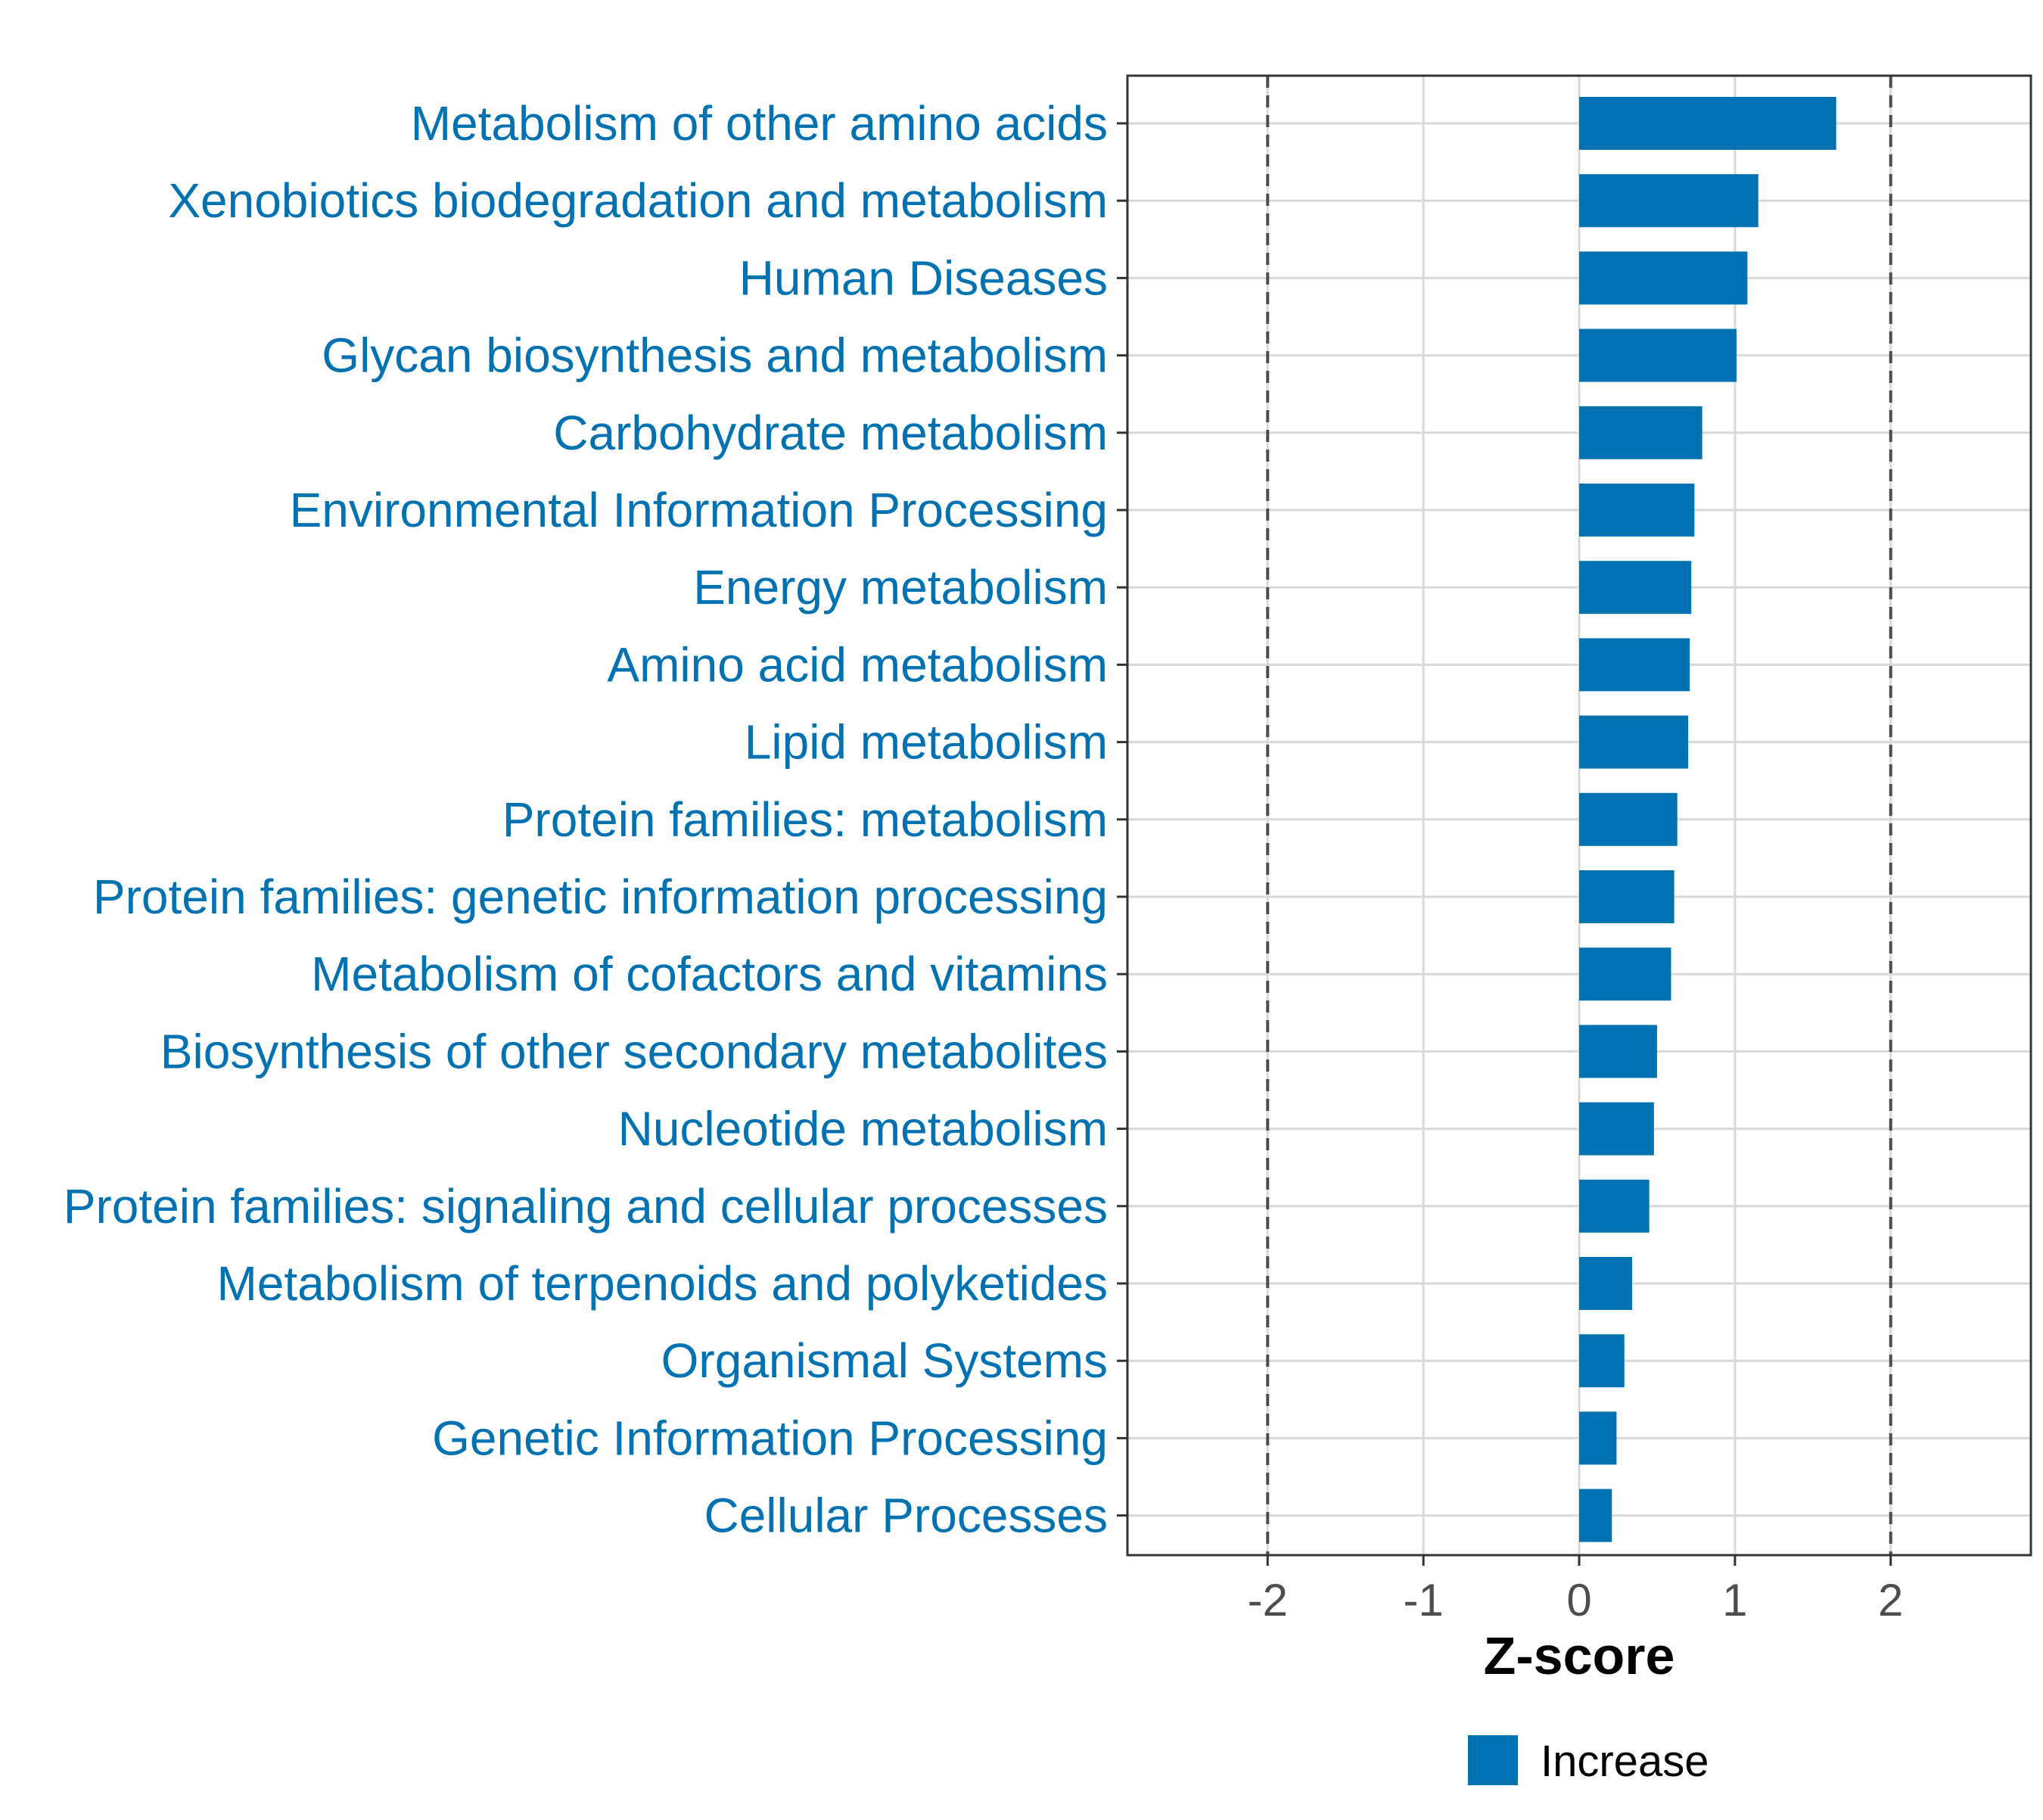 Image resolution: width=2043 pixels, height=1820 pixels. I want to click on category-label: Protein families: metabolism, so click(805, 819).